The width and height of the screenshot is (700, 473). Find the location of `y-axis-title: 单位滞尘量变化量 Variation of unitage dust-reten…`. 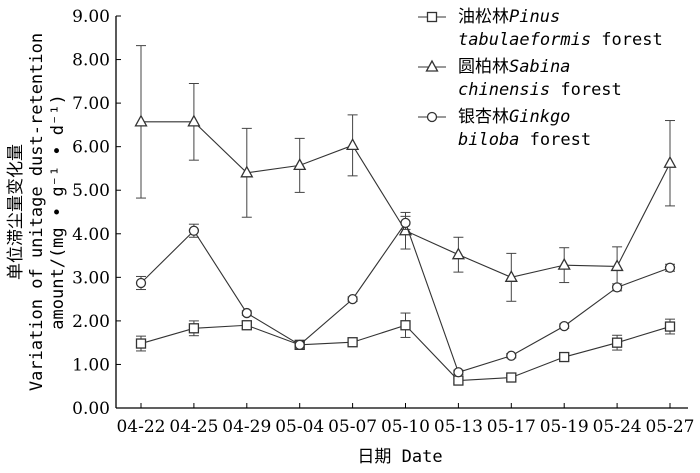

y-axis-title: 单位滞尘量变化量 Variation of unitage dust-reten… is located at coordinates (37, 212).